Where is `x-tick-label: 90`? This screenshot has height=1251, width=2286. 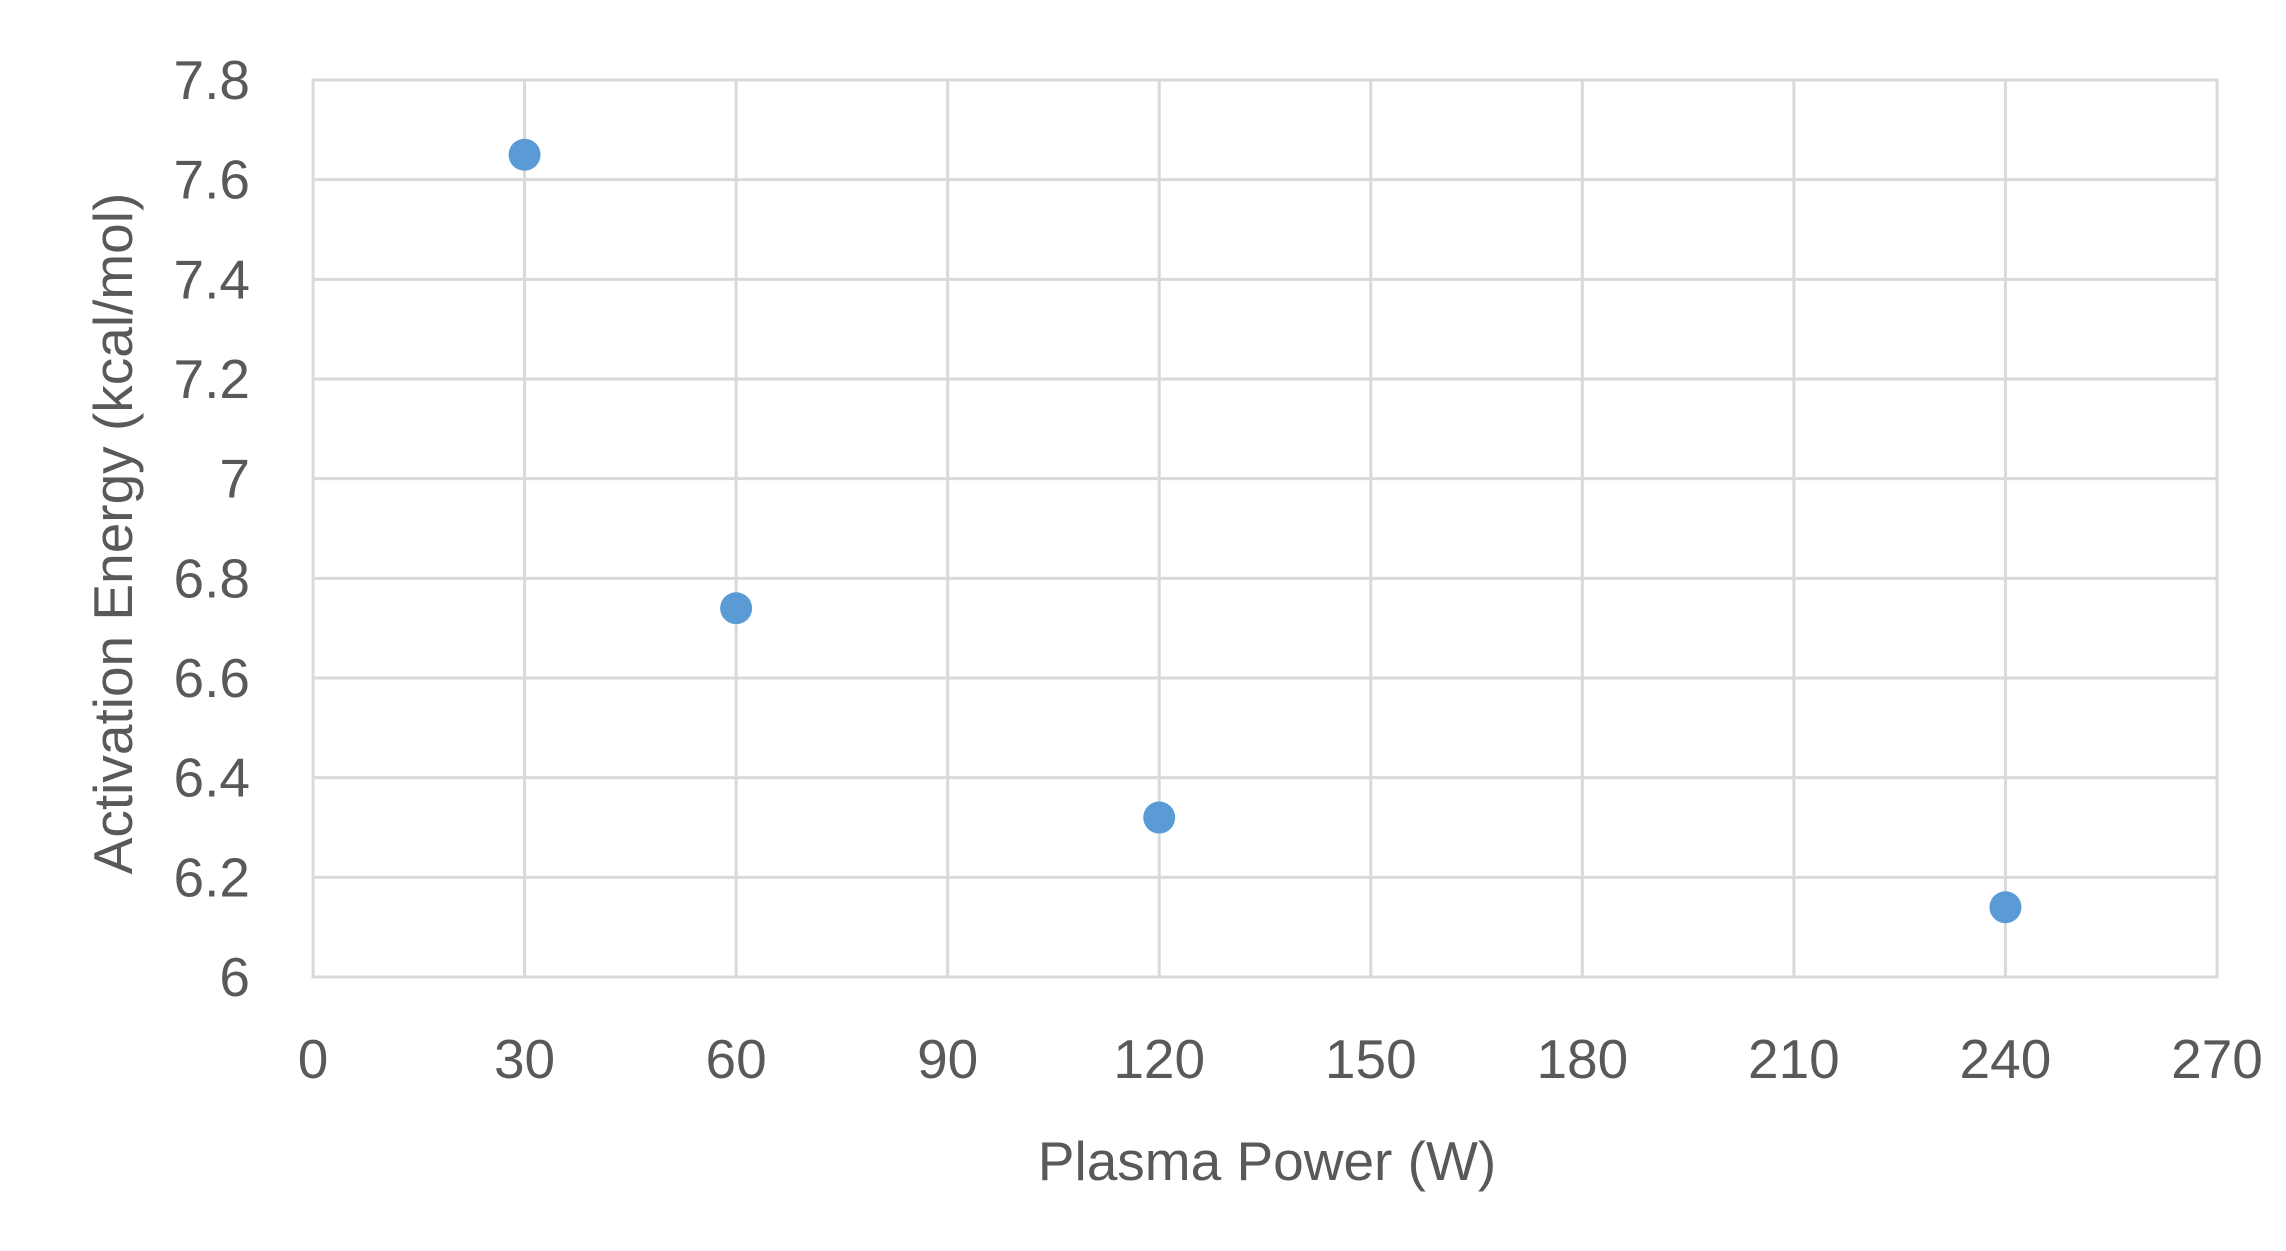 x-tick-label: 90 is located at coordinates (947, 1059).